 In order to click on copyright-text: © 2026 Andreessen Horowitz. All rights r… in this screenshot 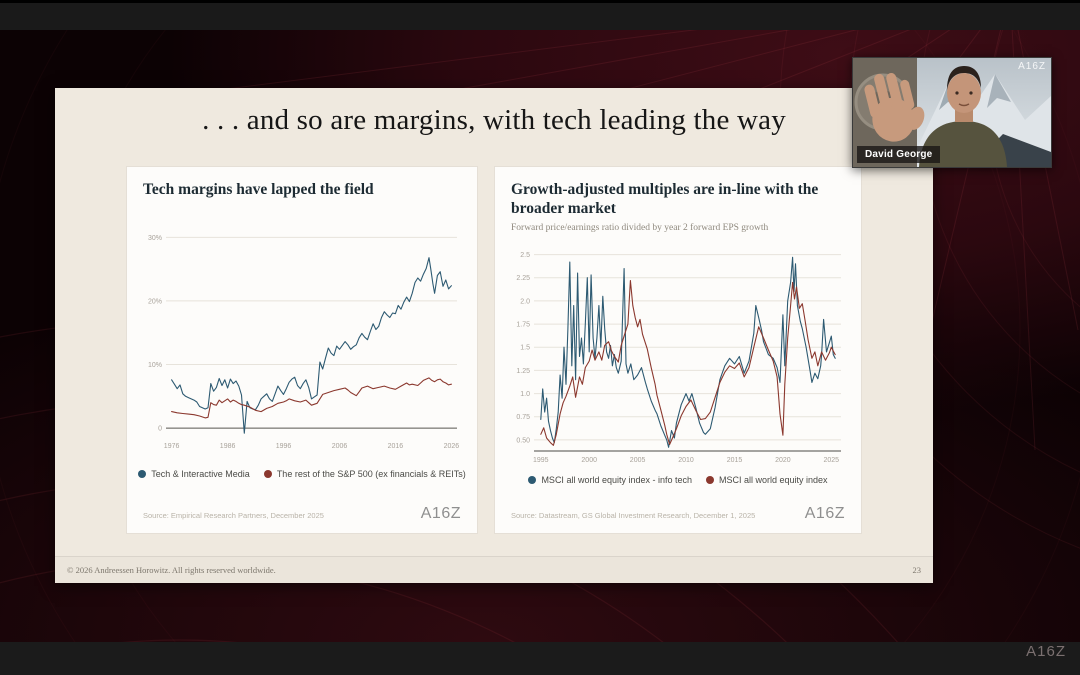, I will do `click(171, 570)`.